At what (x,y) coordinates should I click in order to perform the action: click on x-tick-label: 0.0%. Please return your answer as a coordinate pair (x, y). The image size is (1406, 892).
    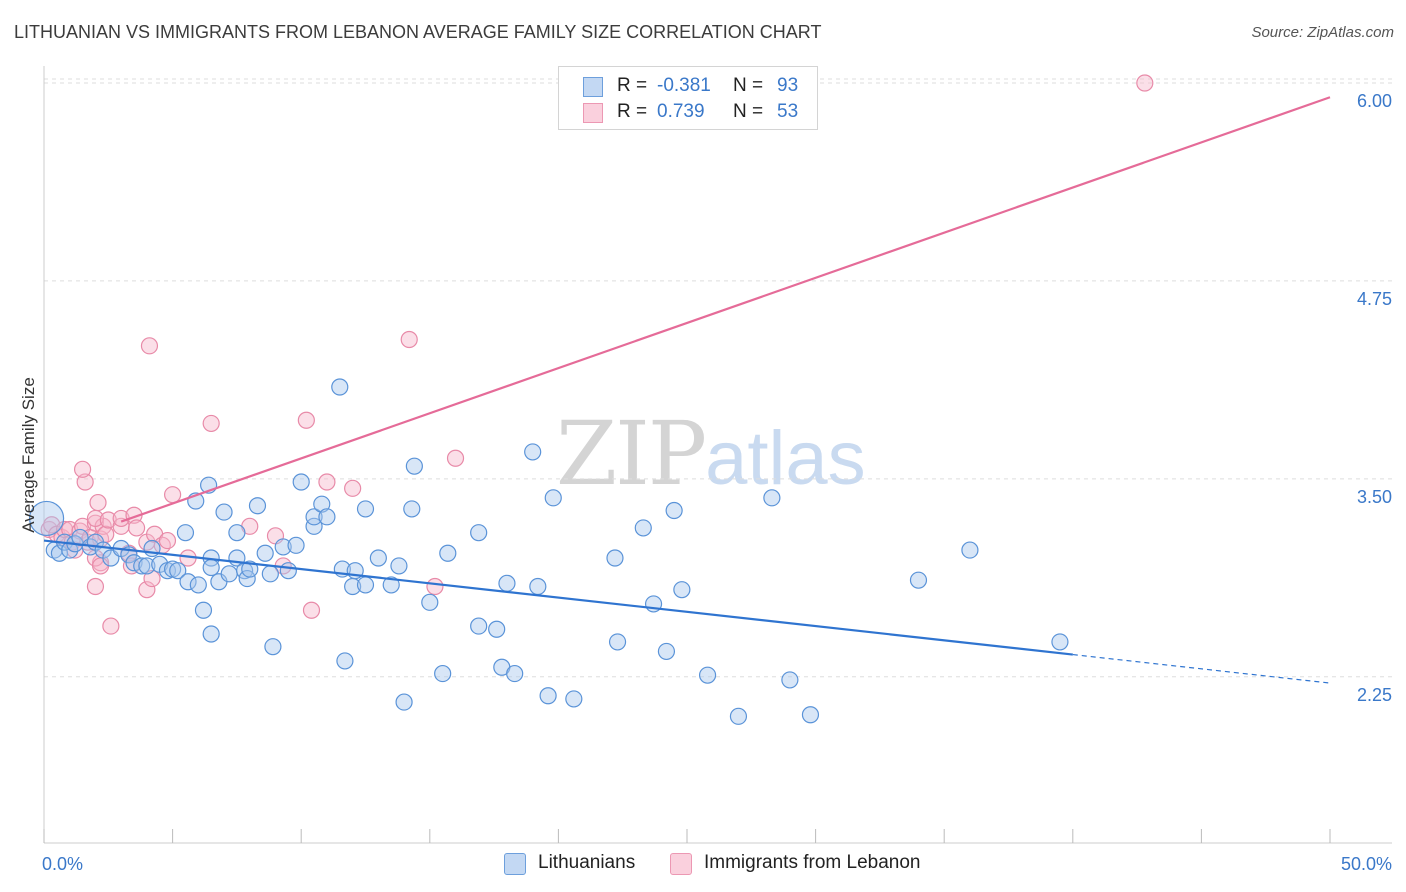
    Looking at the image, I should click on (62, 864).